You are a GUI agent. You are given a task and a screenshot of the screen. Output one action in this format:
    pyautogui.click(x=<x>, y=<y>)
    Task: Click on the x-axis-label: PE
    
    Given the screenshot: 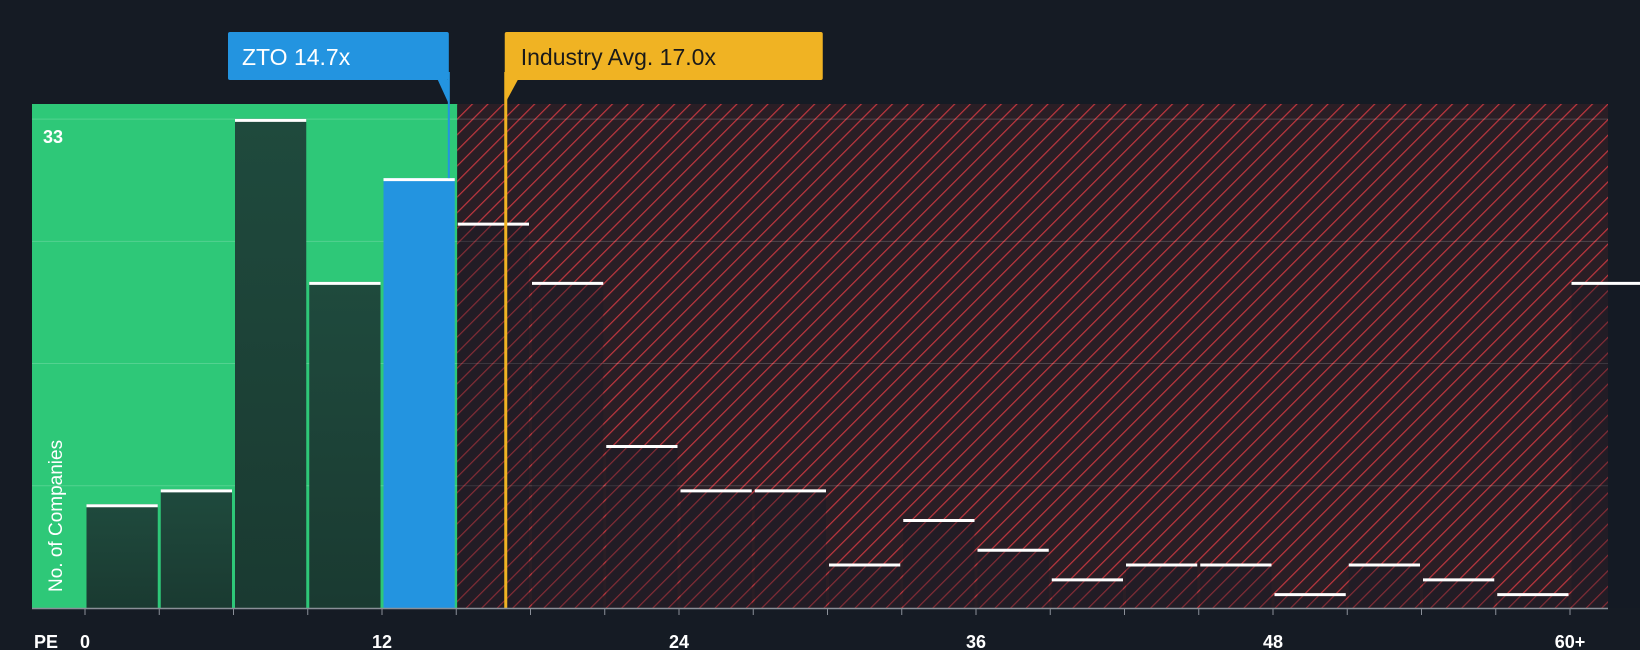 What is the action you would take?
    pyautogui.click(x=46, y=641)
    